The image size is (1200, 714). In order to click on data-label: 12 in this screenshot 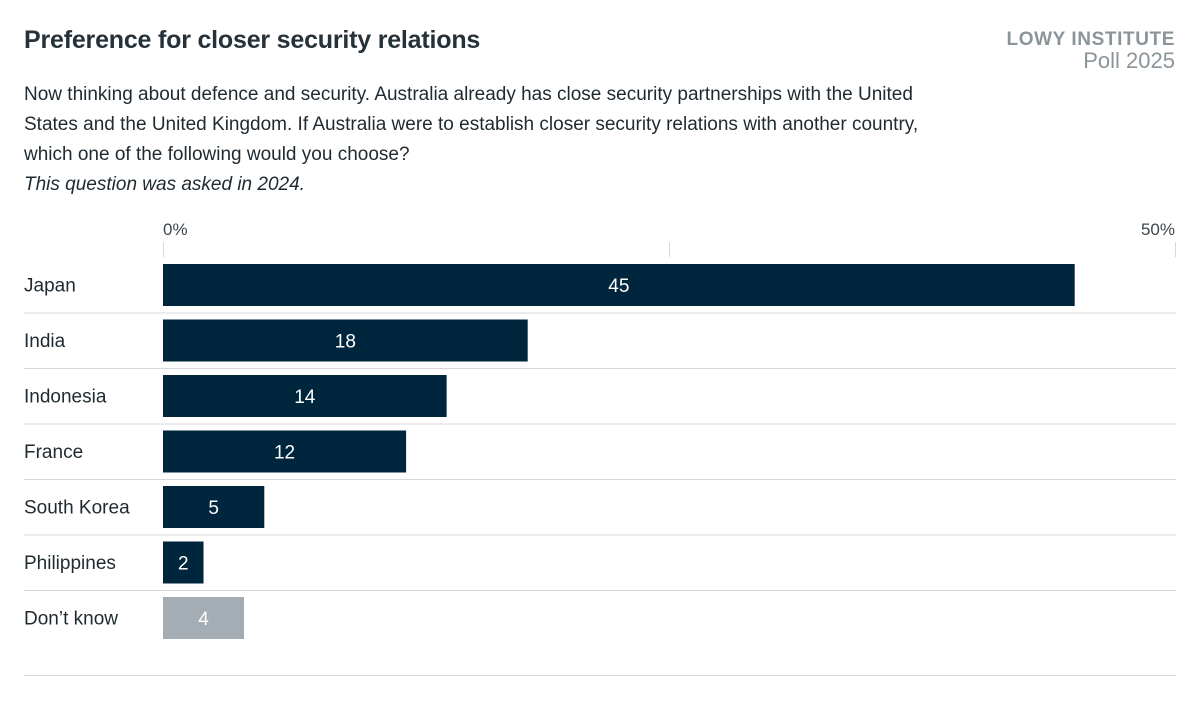, I will do `click(284, 453)`.